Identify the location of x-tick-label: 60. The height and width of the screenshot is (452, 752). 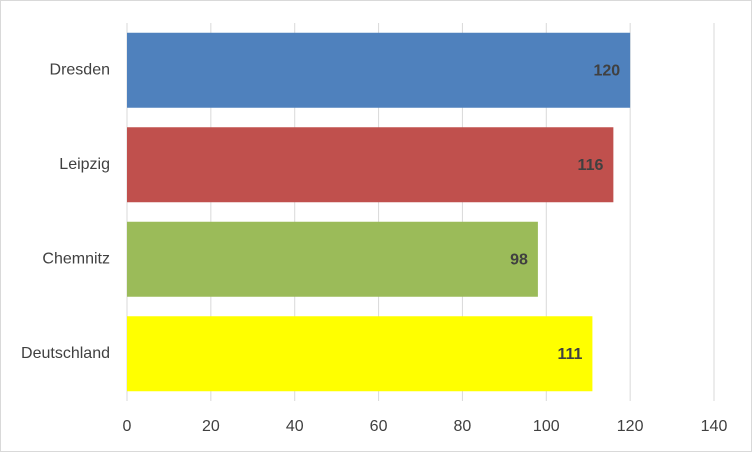
(379, 426).